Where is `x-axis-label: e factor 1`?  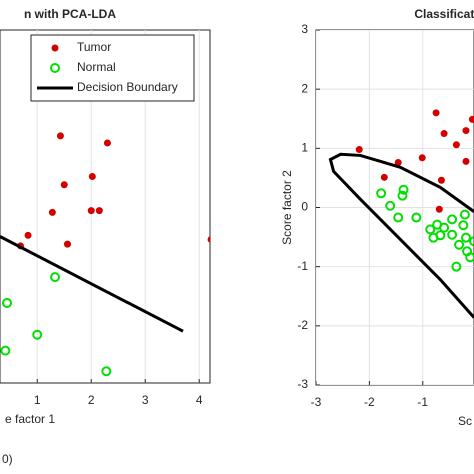
x-axis-label: e factor 1 is located at coordinates (30, 419).